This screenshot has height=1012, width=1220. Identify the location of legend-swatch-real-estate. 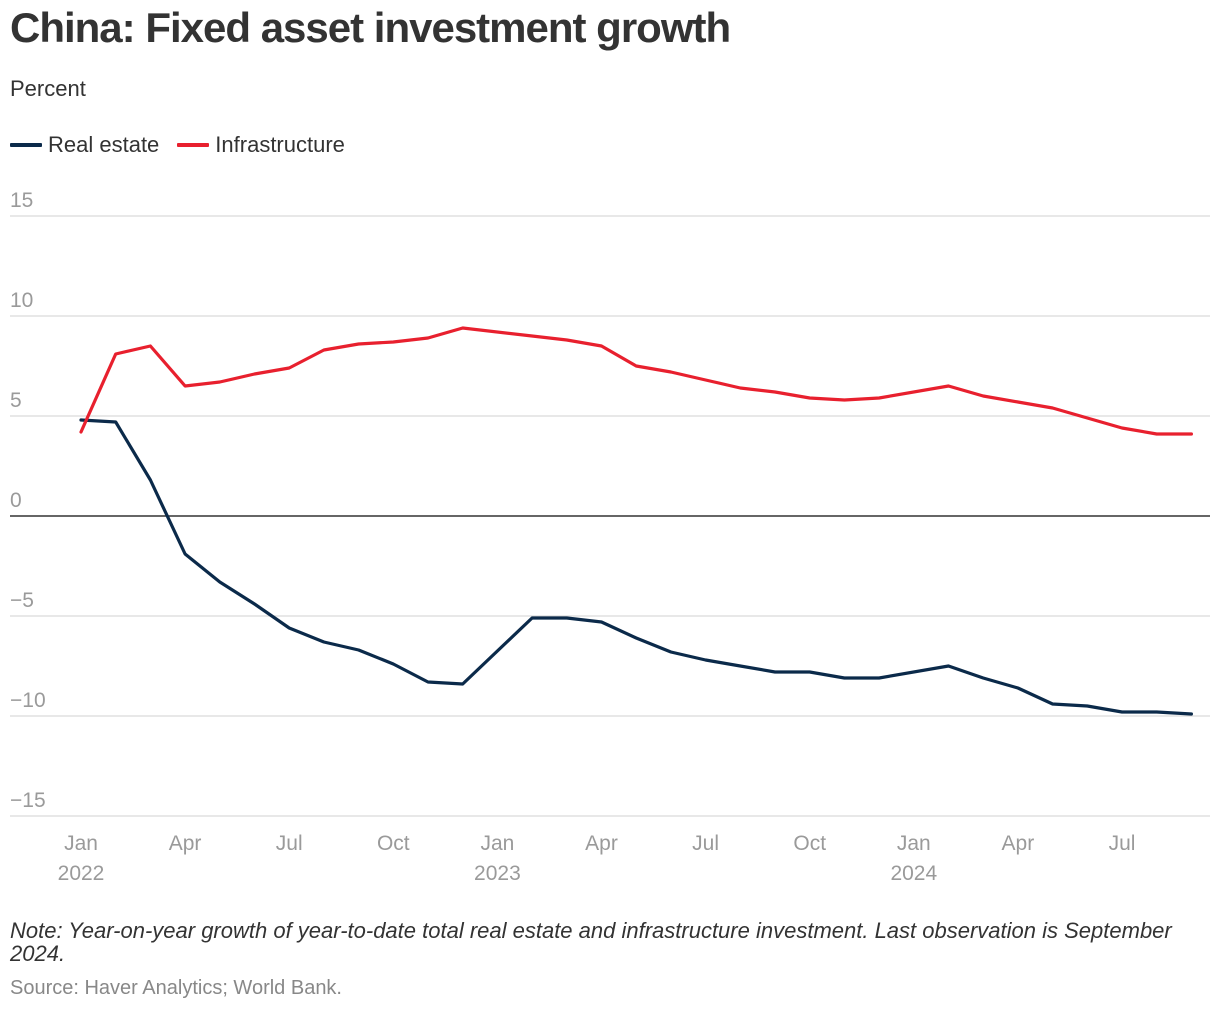
(26, 145).